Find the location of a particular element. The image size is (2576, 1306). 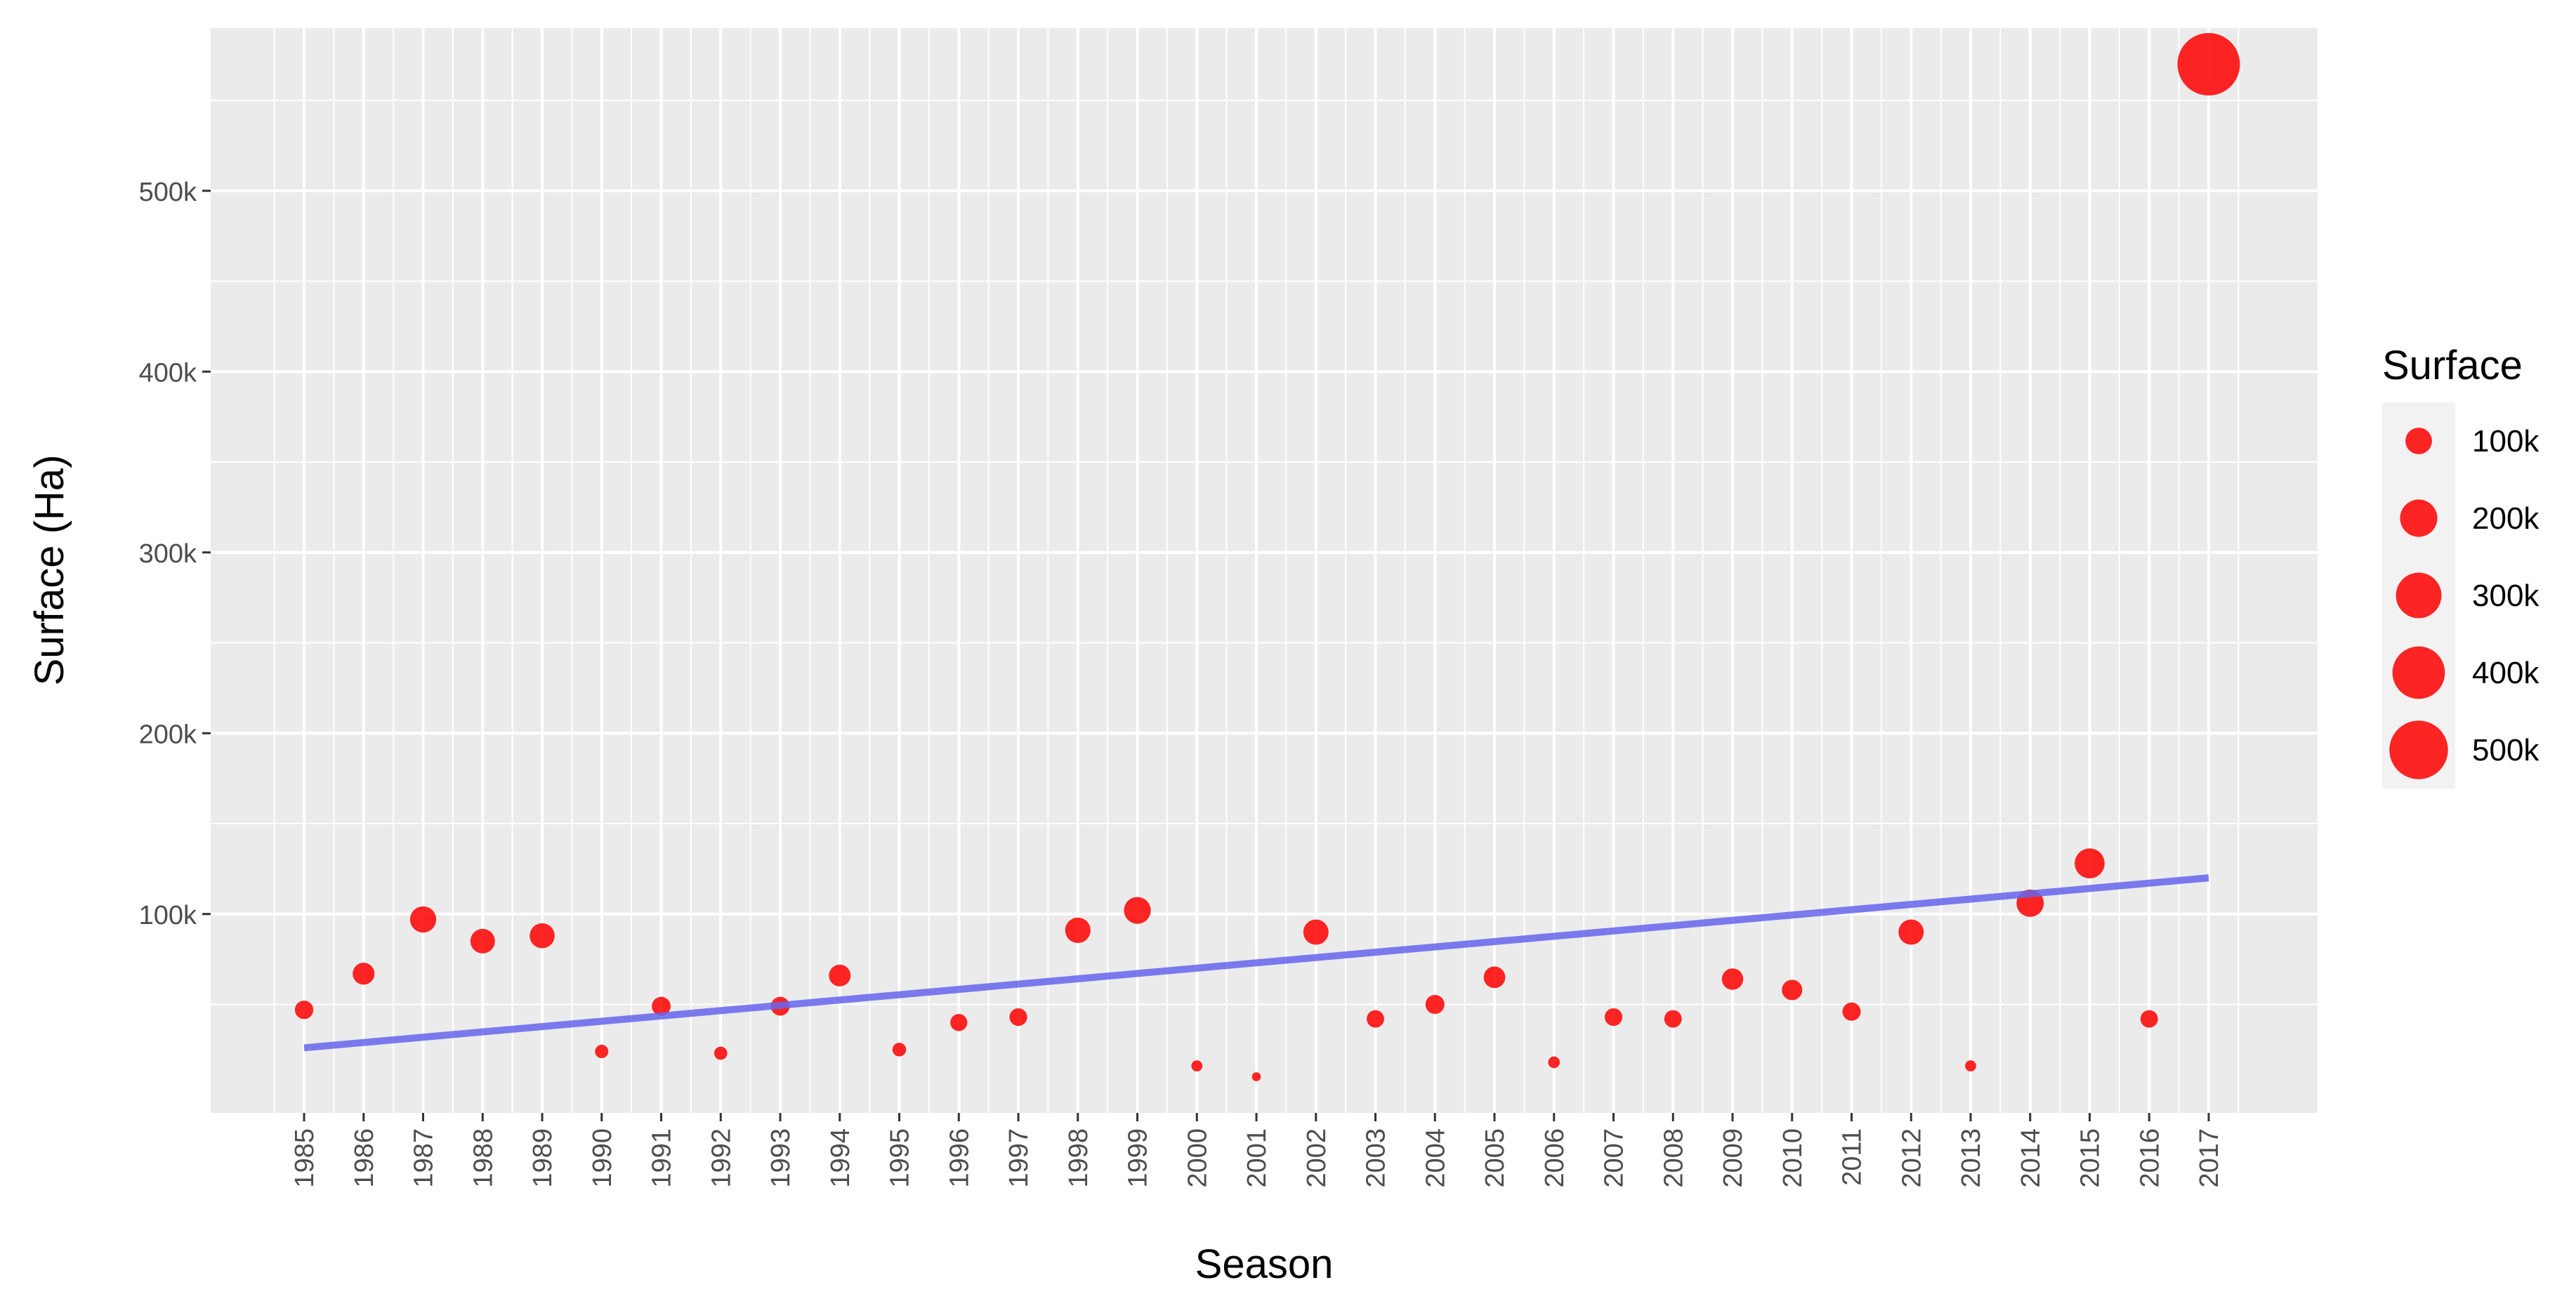

x-tick-label: 1996 is located at coordinates (959, 1158).